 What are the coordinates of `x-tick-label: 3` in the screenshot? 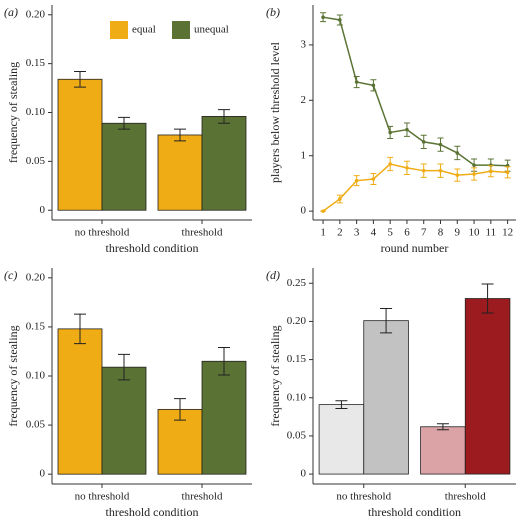 It's located at (357, 233).